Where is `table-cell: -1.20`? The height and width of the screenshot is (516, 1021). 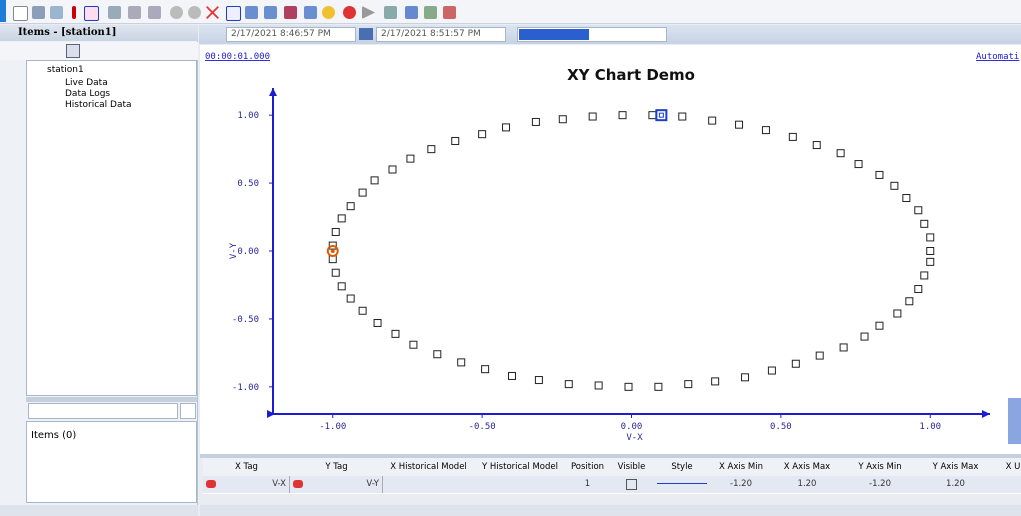 table-cell: -1.20 is located at coordinates (741, 484).